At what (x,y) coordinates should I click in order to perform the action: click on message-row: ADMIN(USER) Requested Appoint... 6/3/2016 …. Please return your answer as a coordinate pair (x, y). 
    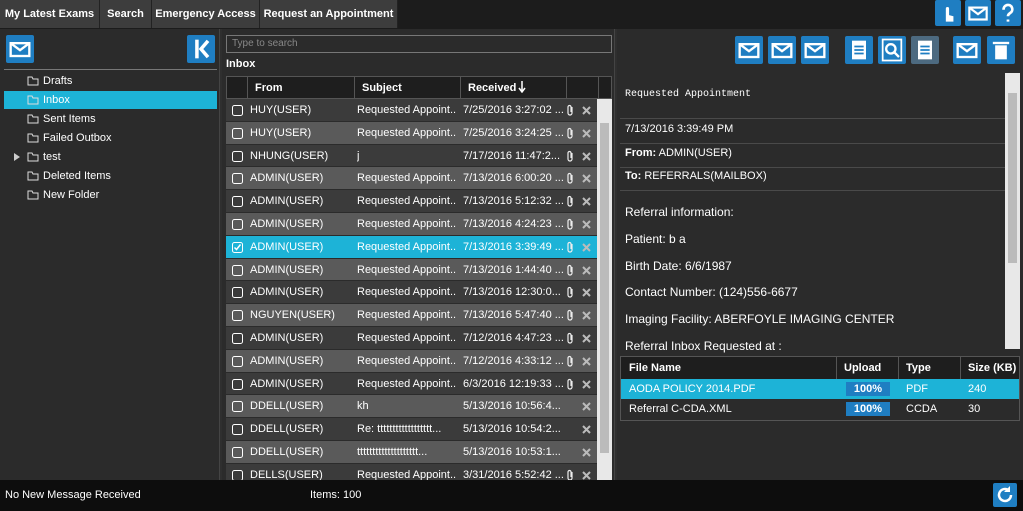
    Looking at the image, I should click on (411, 384).